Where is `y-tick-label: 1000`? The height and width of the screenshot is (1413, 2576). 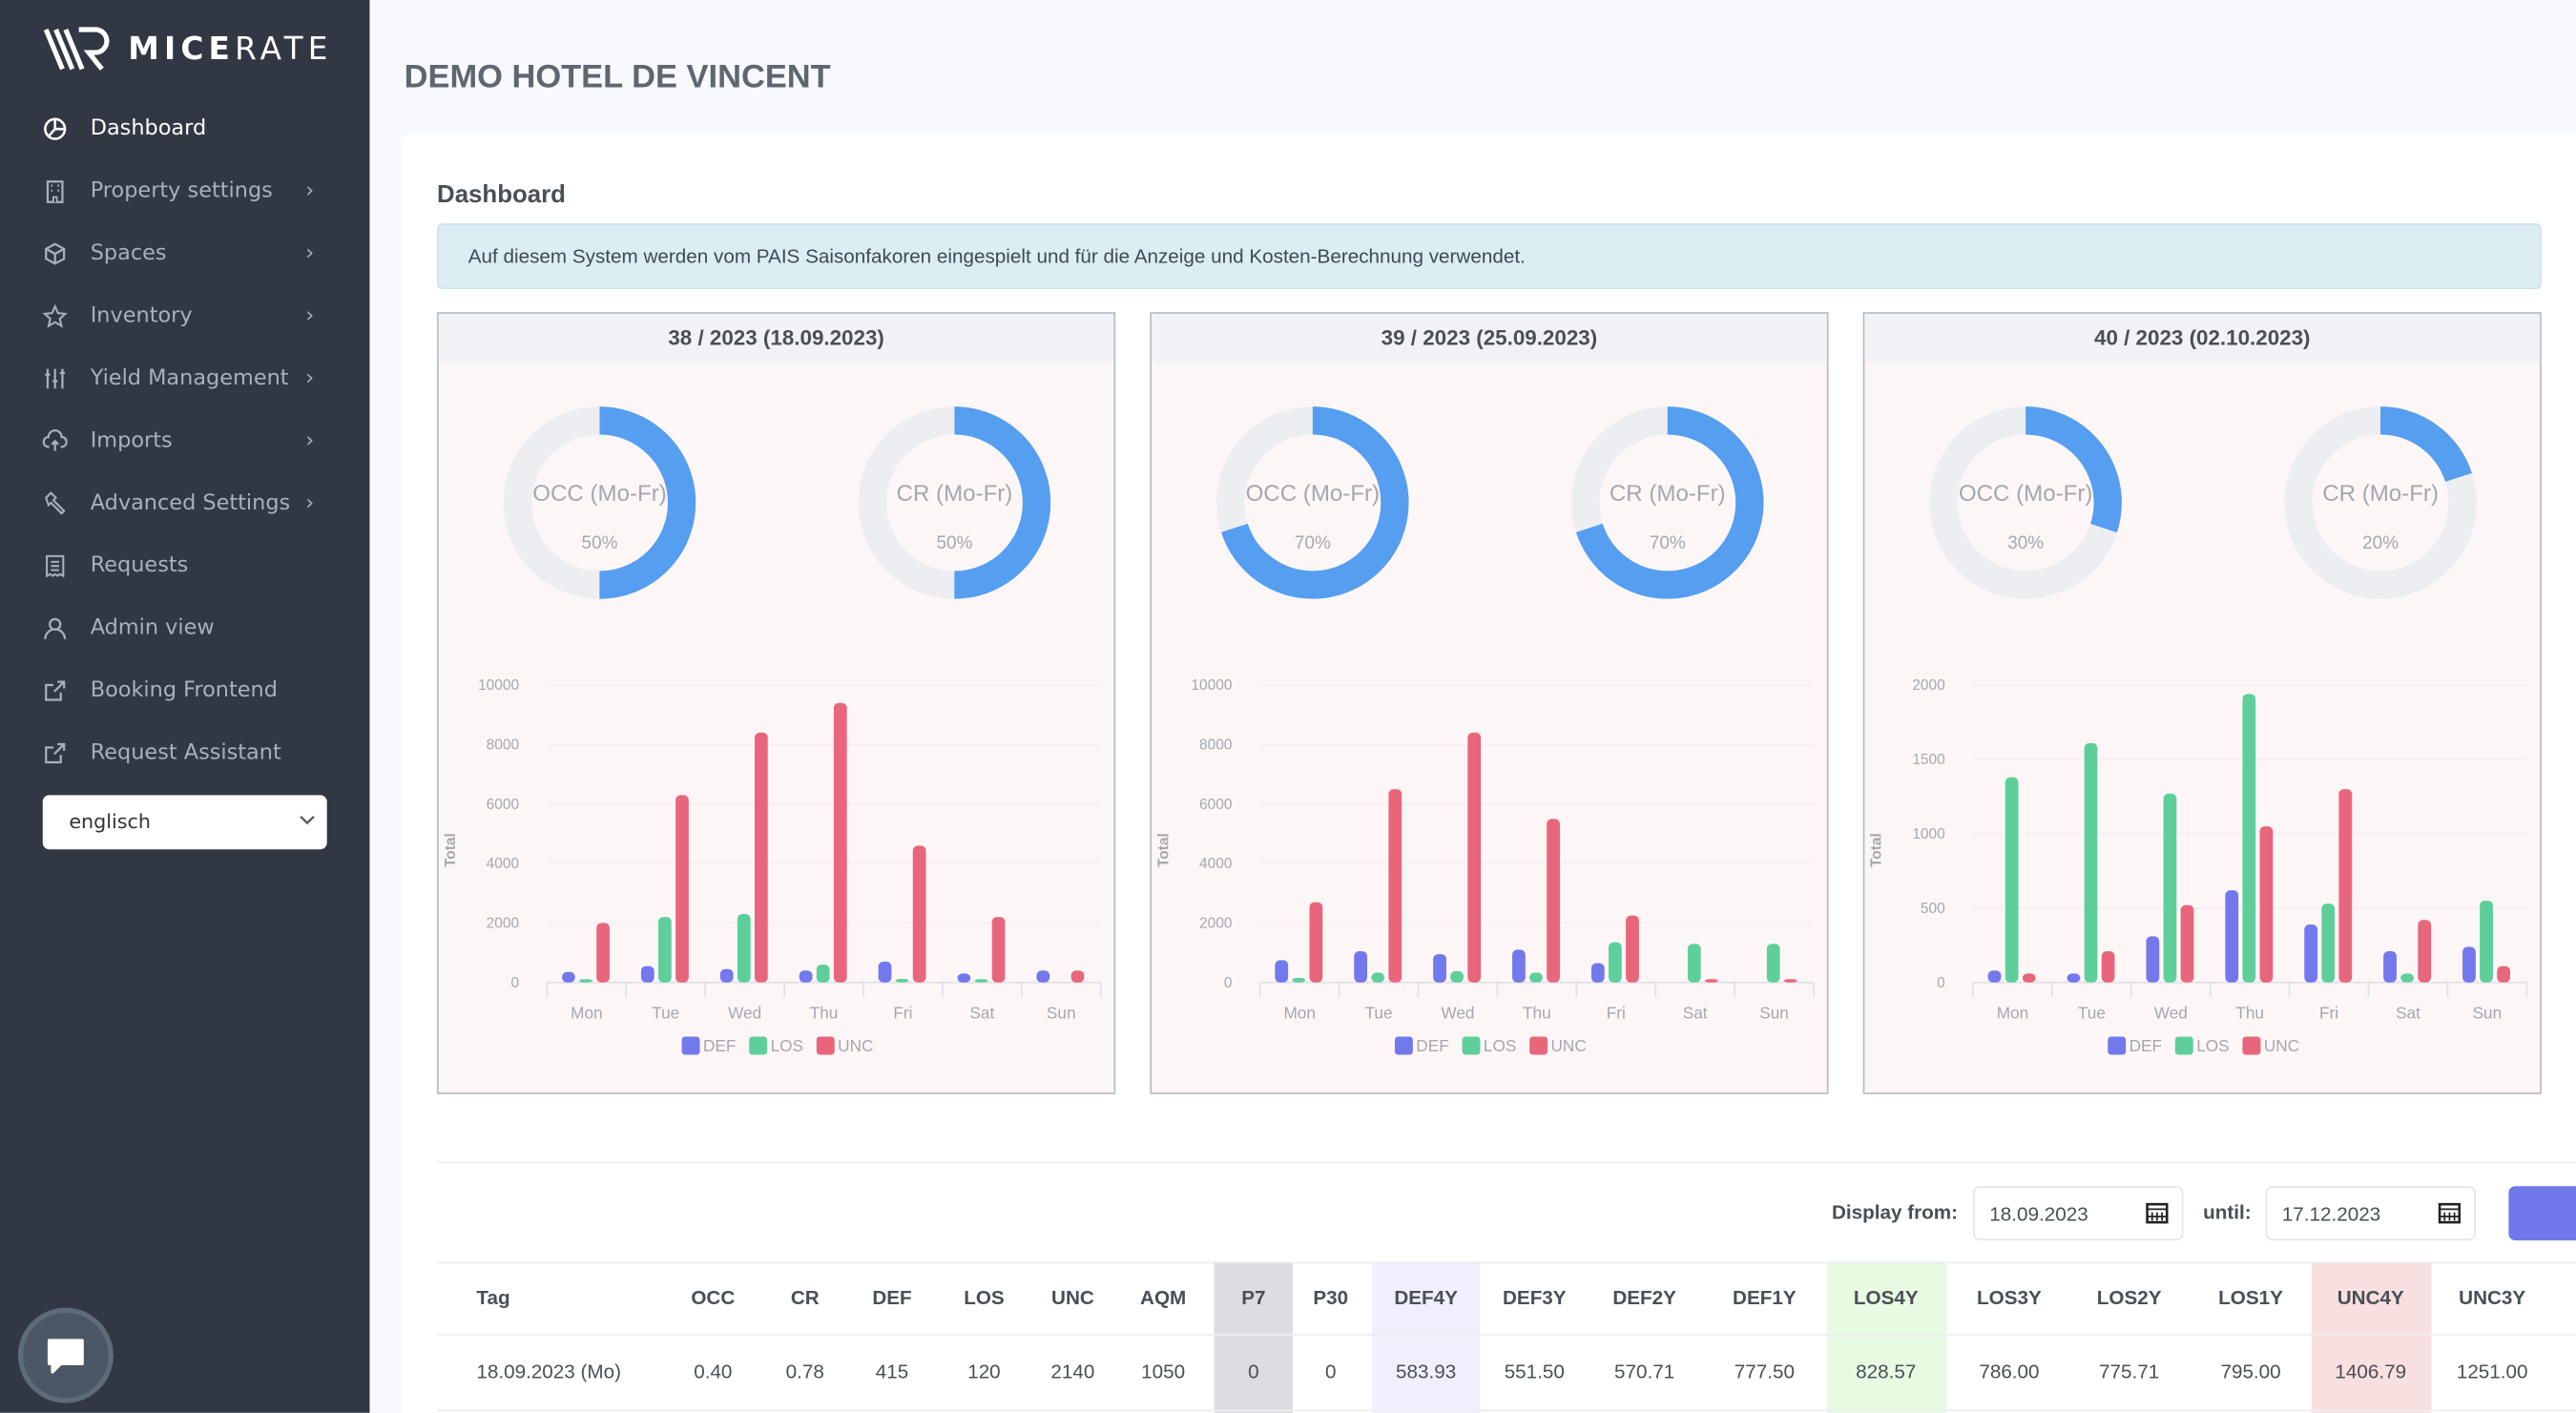
y-tick-label: 1000 is located at coordinates (1928, 834).